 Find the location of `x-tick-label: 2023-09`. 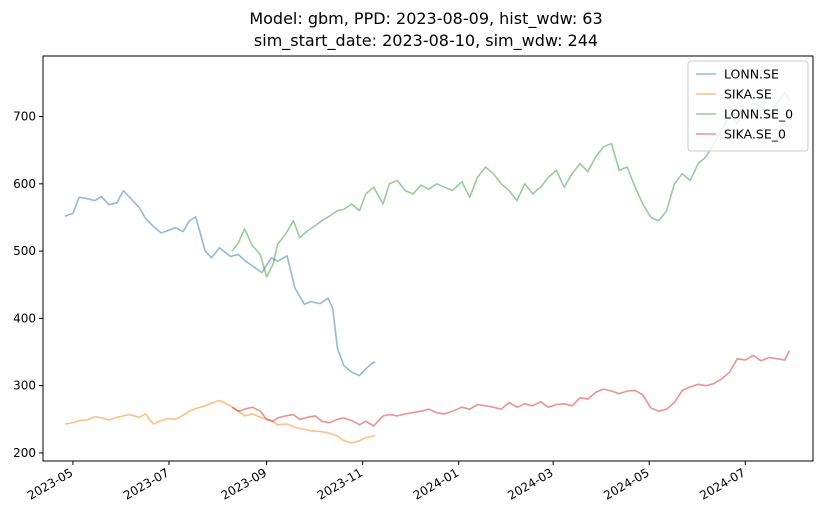

x-tick-label: 2023-09 is located at coordinates (244, 483).